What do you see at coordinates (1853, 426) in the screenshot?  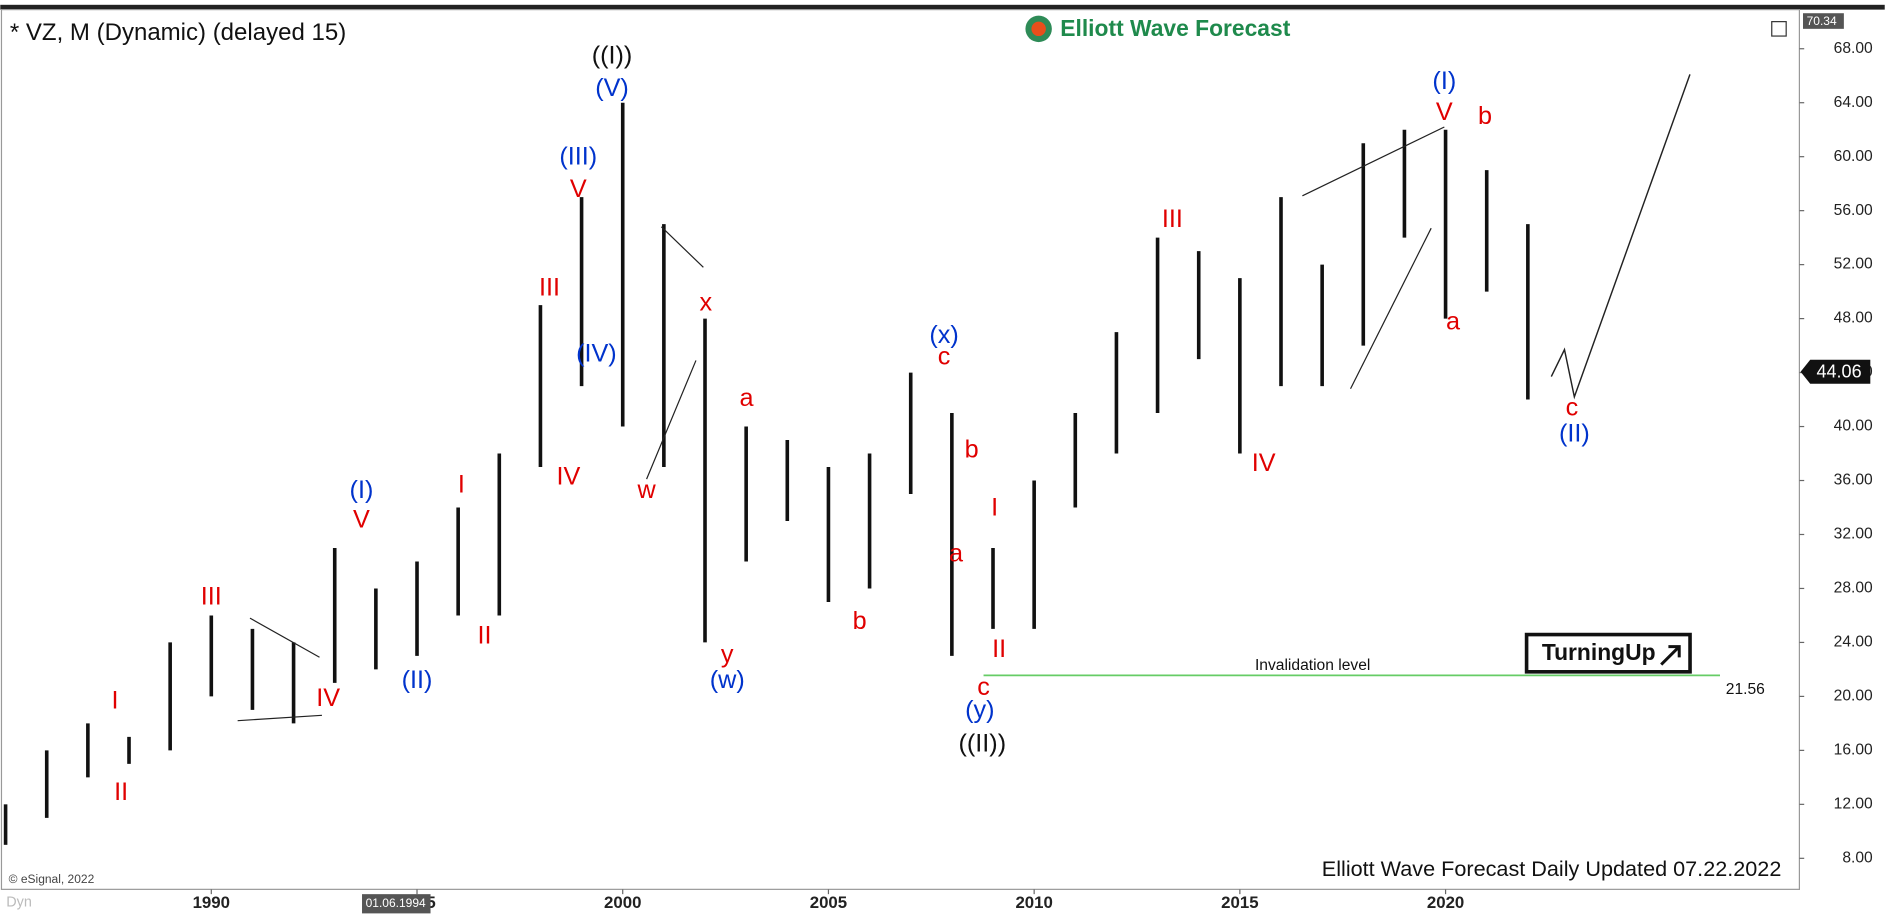 I see `y-tick-label: 40.00` at bounding box center [1853, 426].